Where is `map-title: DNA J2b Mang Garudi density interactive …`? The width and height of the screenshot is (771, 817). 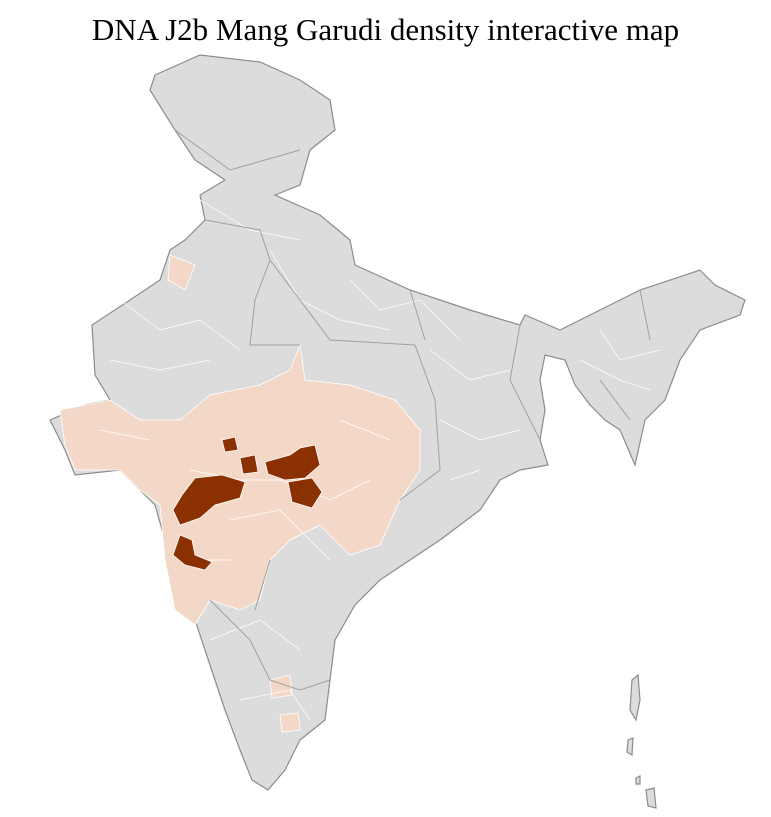
map-title: DNA J2b Mang Garudi density interactive … is located at coordinates (385, 29).